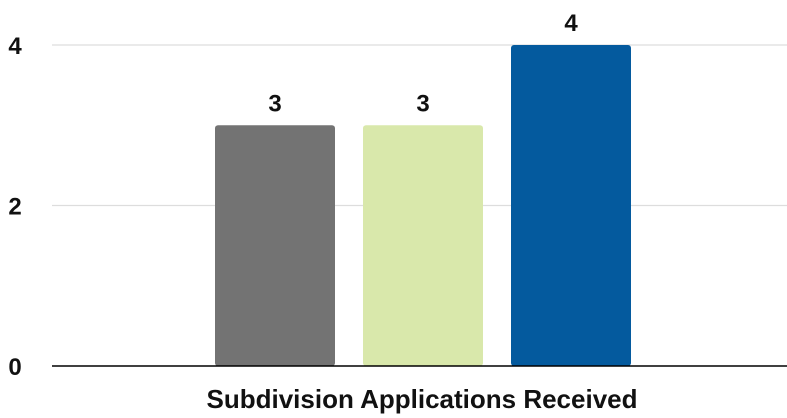  I want to click on data-label-1: 3, so click(274, 103).